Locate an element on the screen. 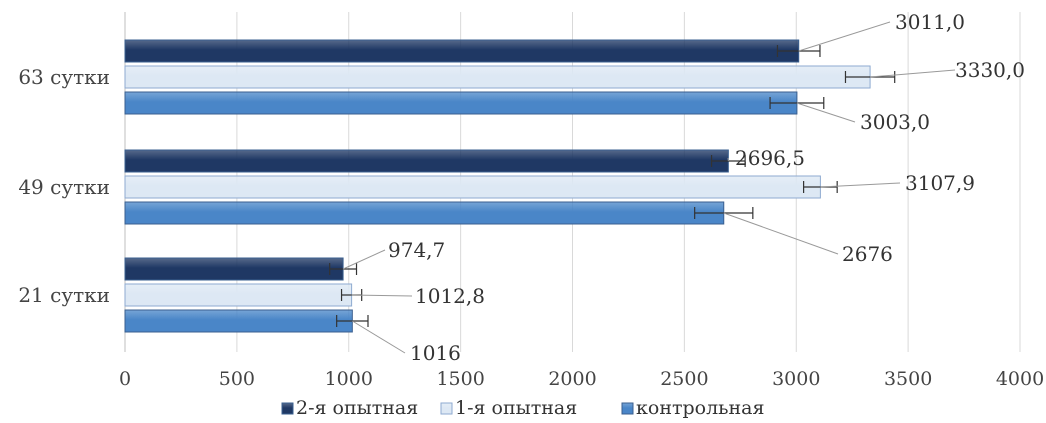 The width and height of the screenshot is (1046, 423). legend-label: контрольная is located at coordinates (700, 408).